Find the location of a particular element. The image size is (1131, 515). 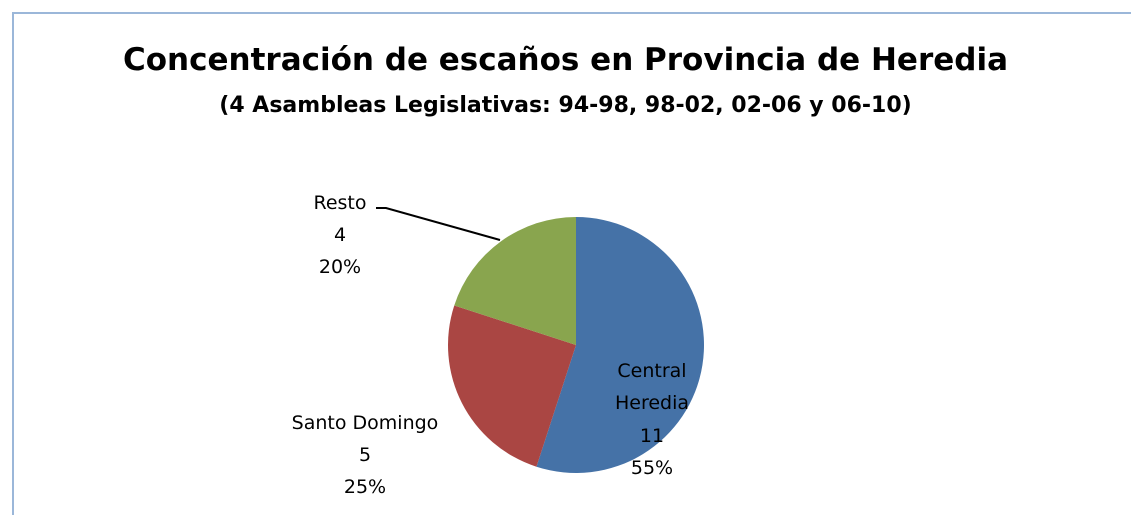

value-label: 11 is located at coordinates (652, 436).